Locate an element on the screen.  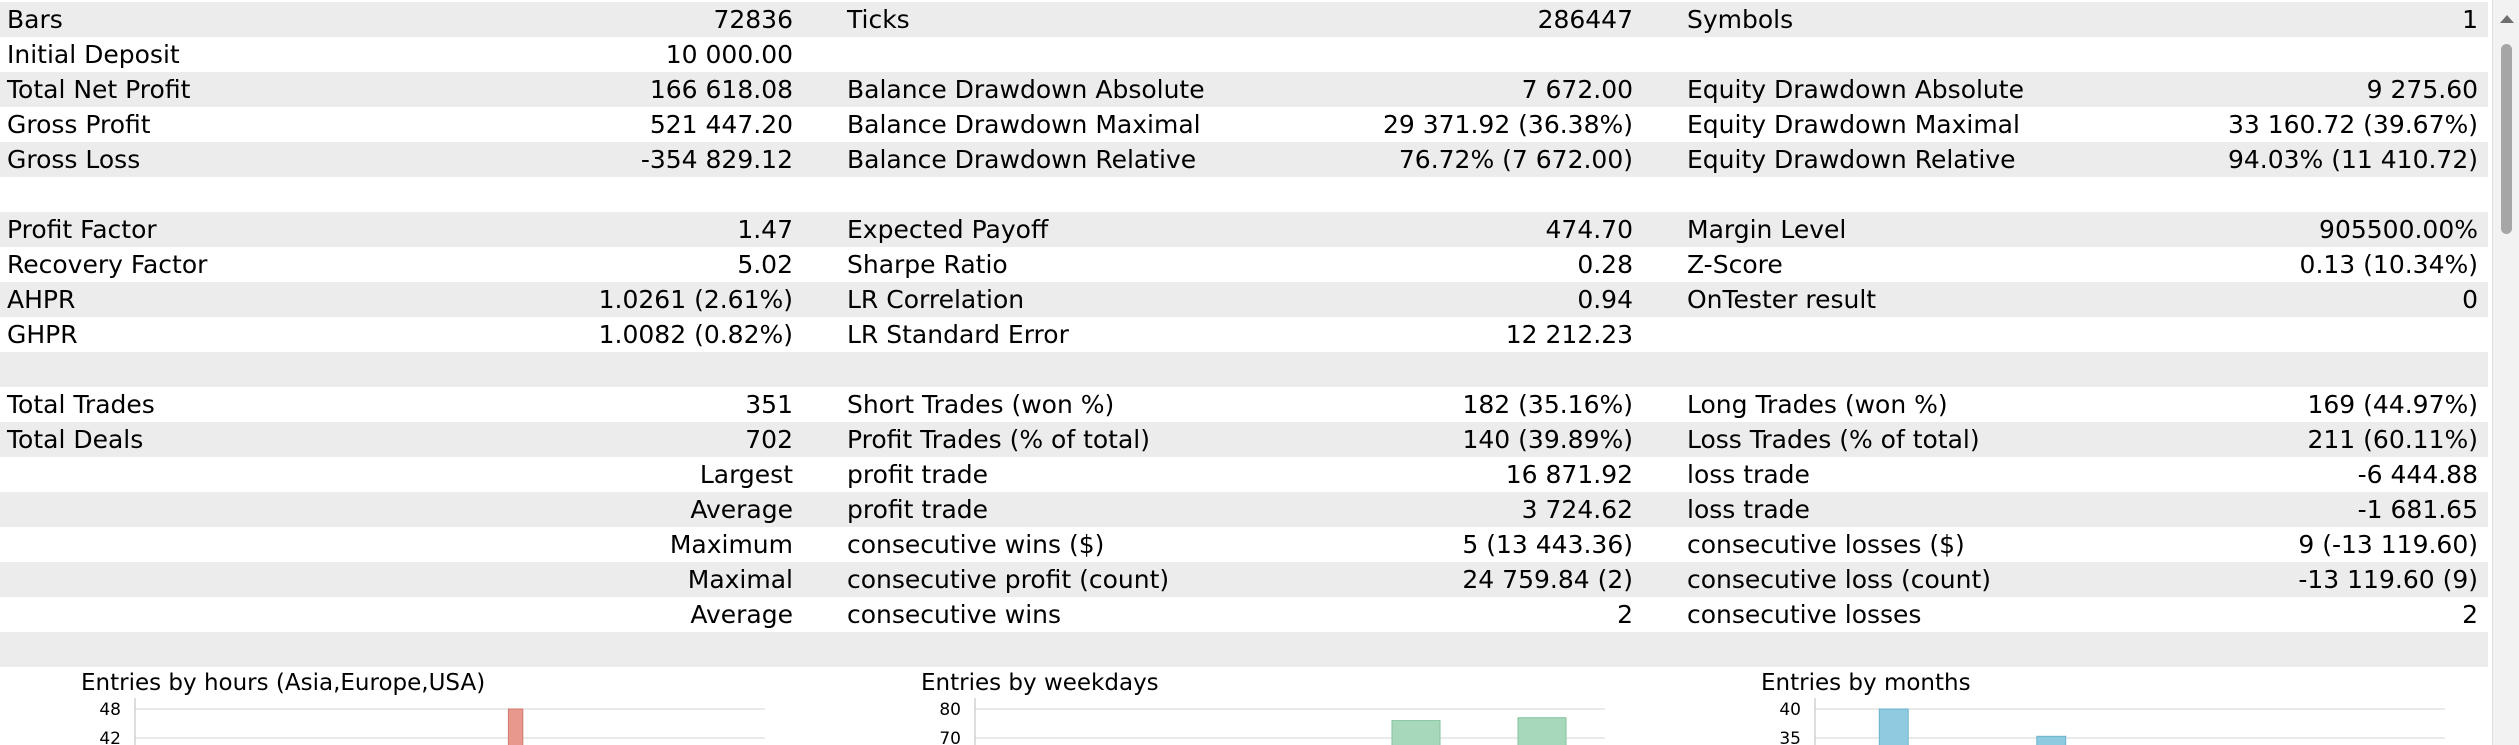
metric-label: Equity Drawdown Maximal is located at coordinates (1853, 124).